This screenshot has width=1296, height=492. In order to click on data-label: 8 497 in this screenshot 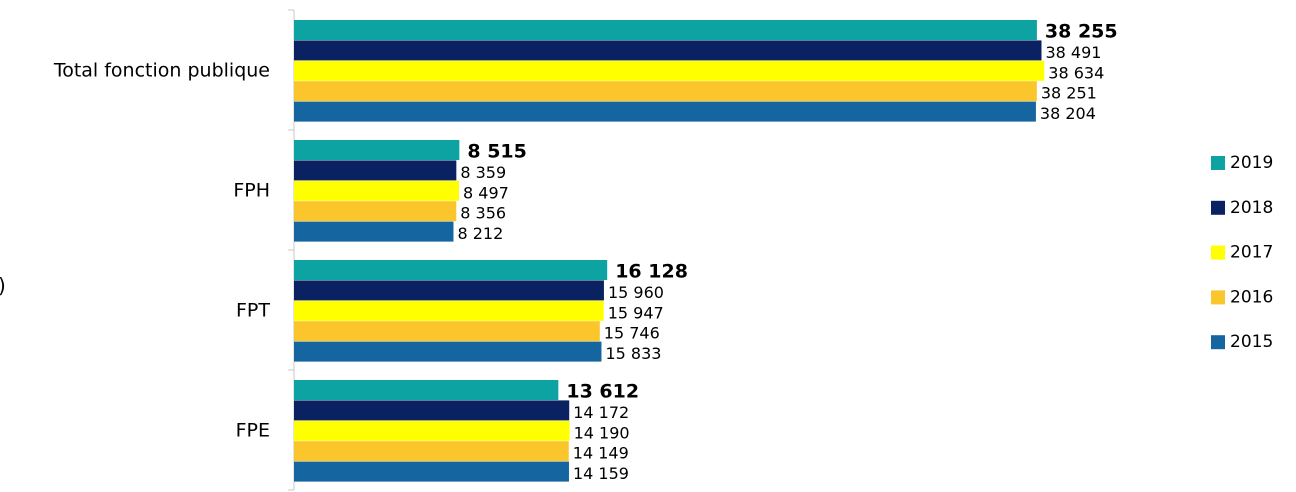, I will do `click(486, 192)`.